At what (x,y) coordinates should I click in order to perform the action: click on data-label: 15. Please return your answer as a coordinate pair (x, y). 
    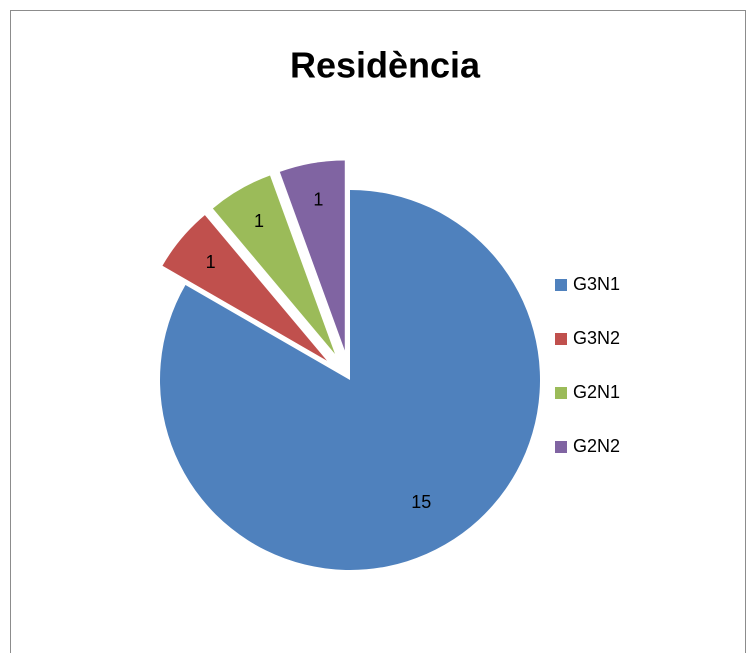
    Looking at the image, I should click on (421, 502).